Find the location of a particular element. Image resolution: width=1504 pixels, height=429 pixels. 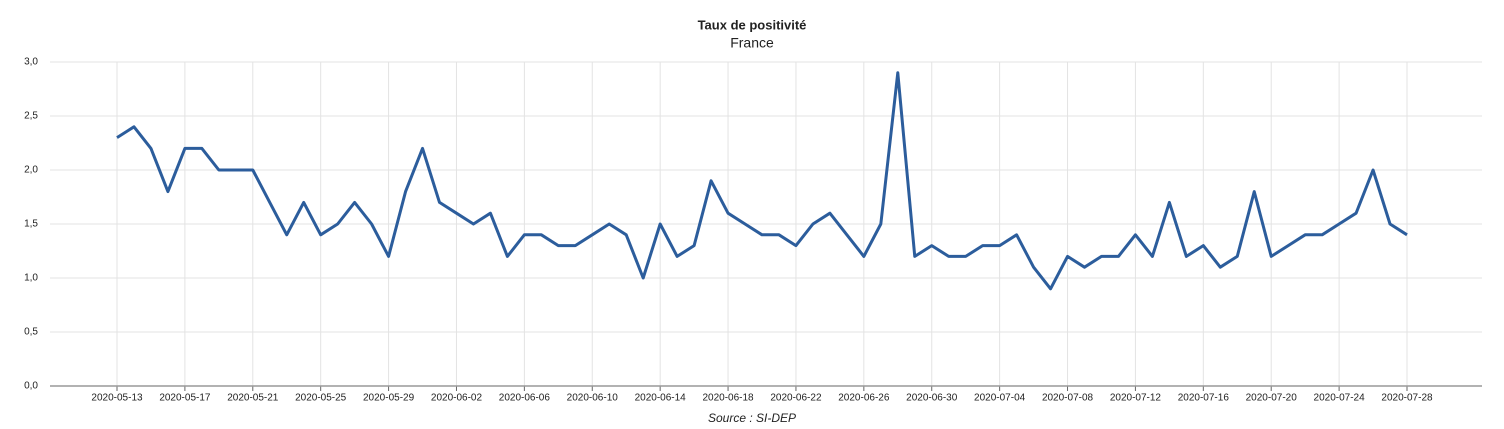

x-tick-label: 2020-05-17 is located at coordinates (185, 398).